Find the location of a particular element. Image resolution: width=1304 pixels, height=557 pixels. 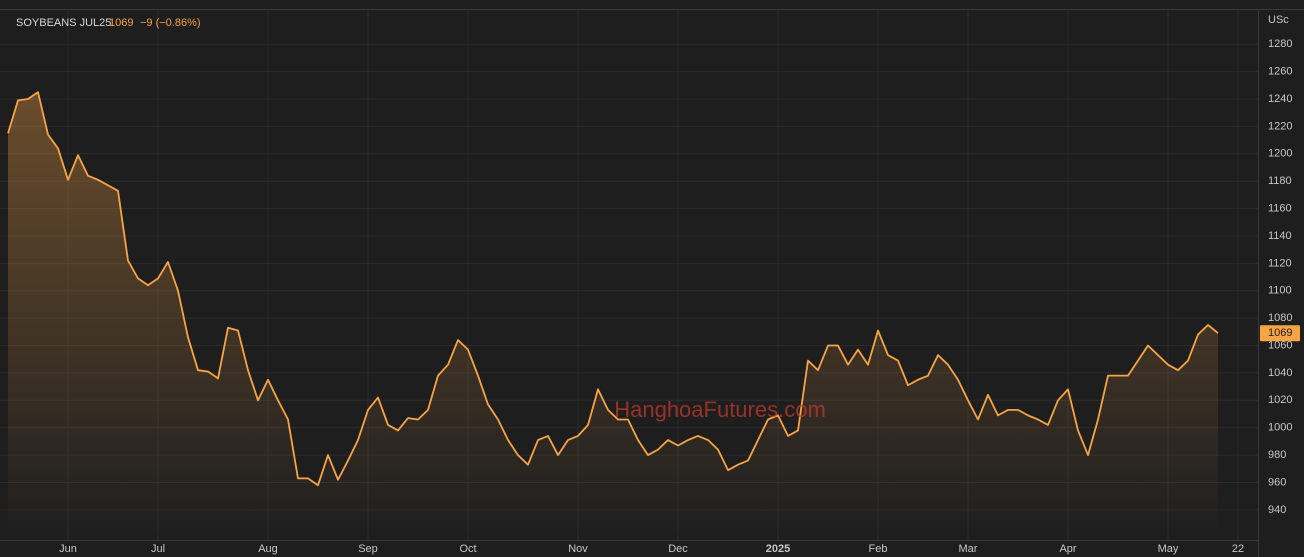

y-tick-label: 1080 is located at coordinates (1280, 318).